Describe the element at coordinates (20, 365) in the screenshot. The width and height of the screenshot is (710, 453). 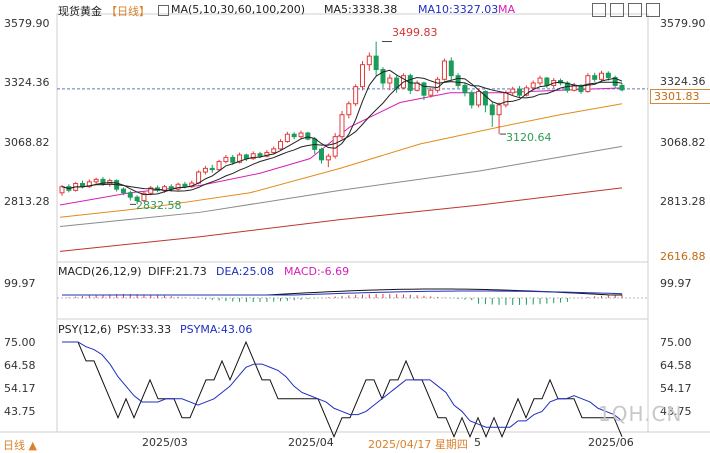
I see `psy-axis-left-1: 64.58` at that location.